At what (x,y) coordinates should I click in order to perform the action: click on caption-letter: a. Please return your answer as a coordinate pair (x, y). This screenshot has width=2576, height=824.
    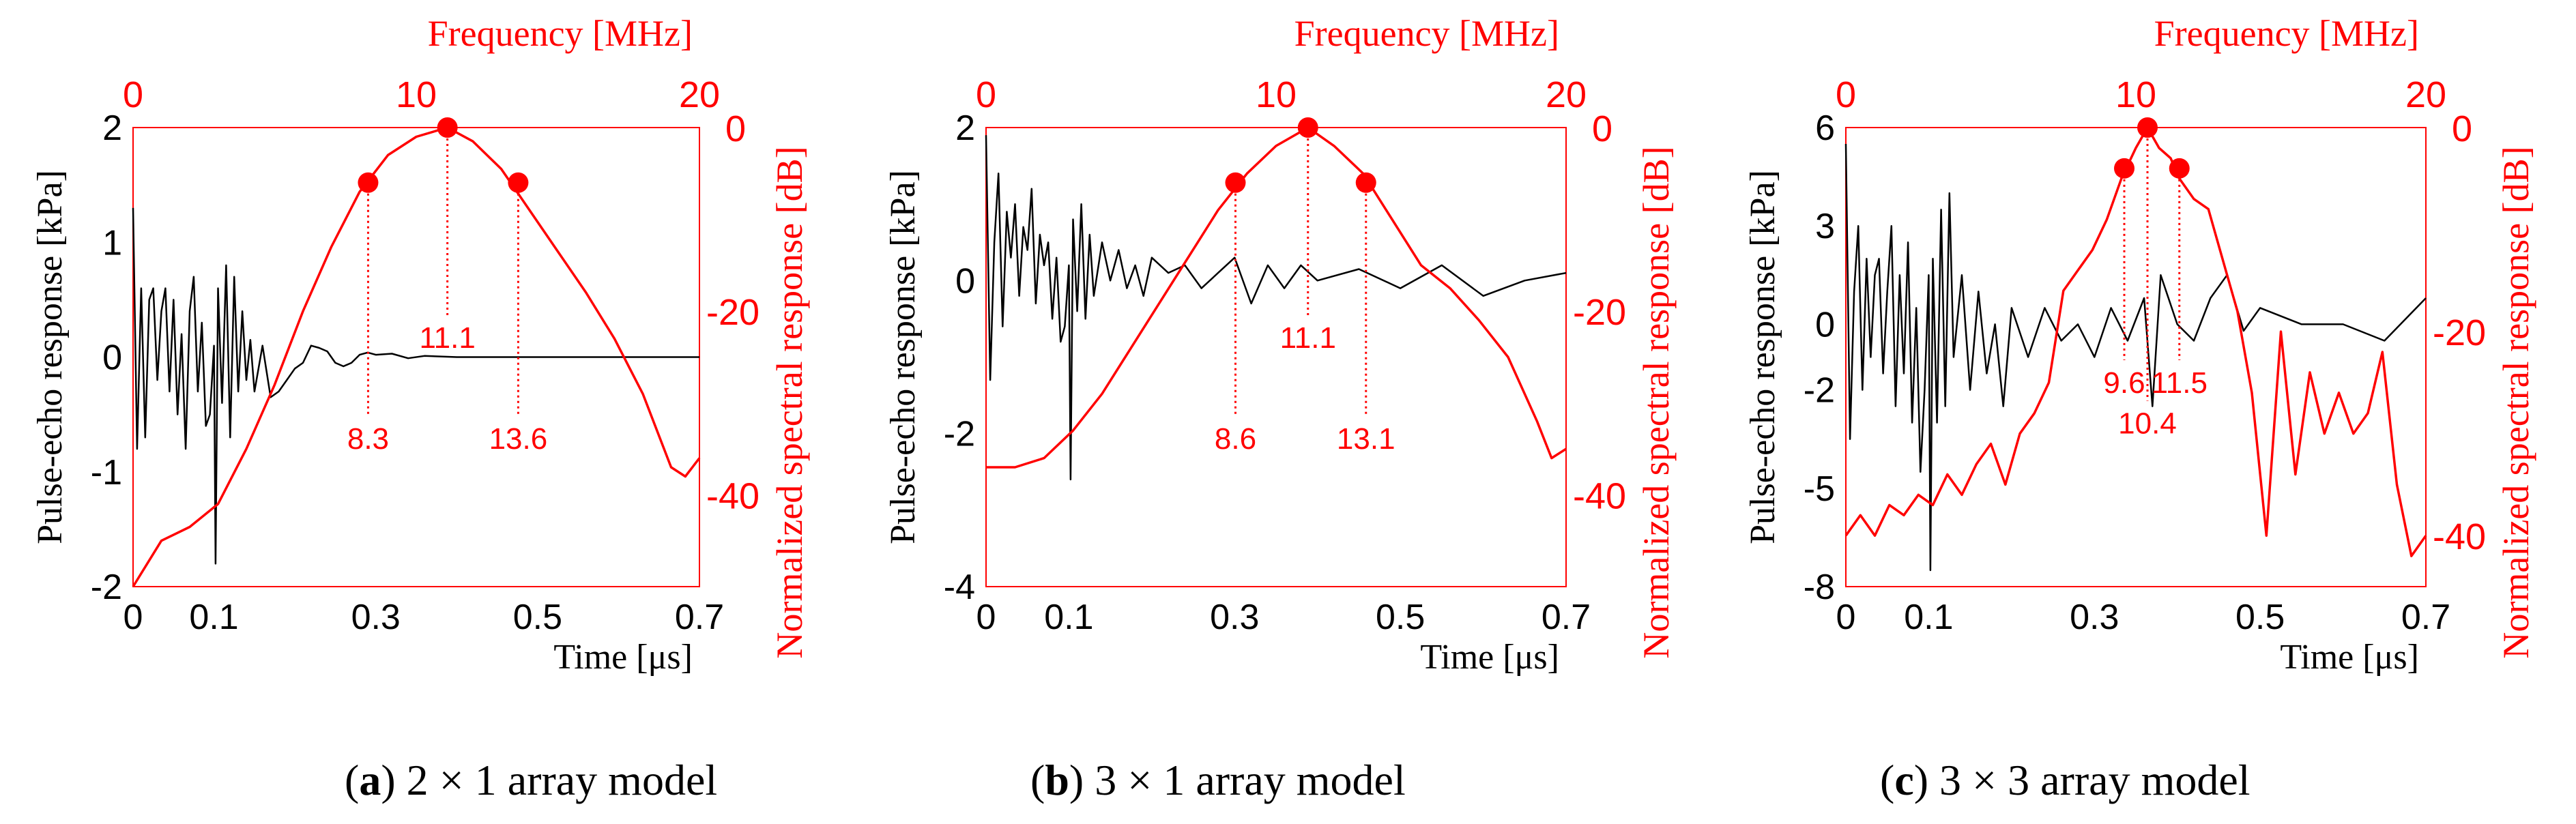
    Looking at the image, I should click on (370, 780).